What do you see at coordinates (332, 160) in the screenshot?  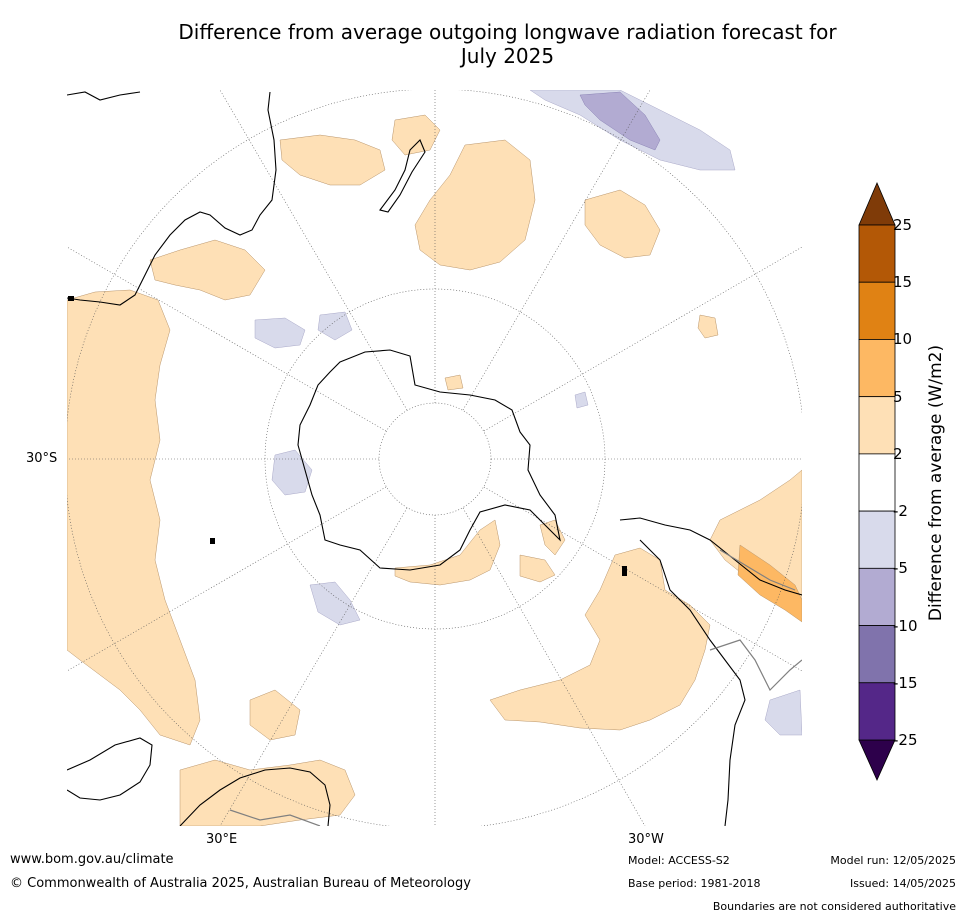 I see `anomaly-region-indian-ocean` at bounding box center [332, 160].